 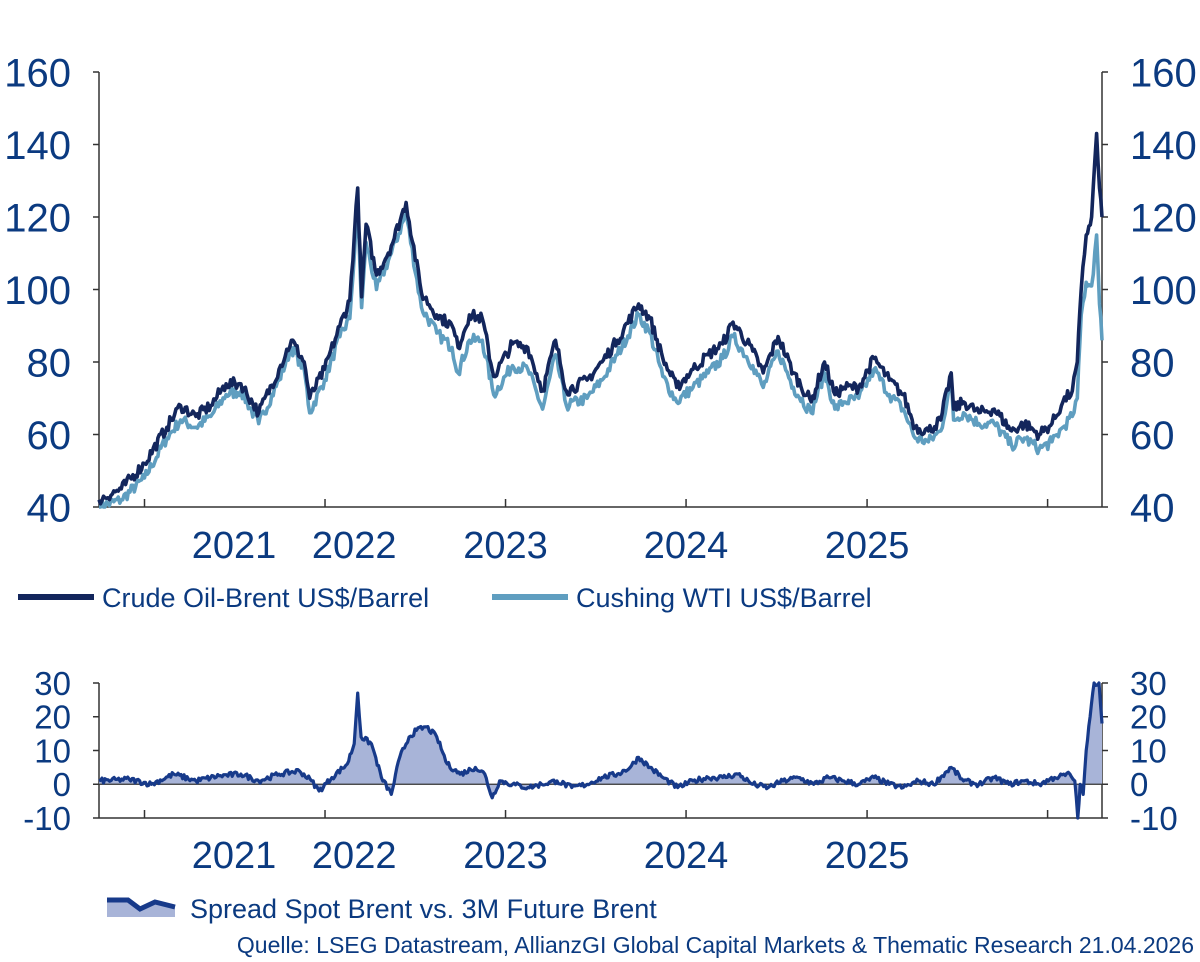 I want to click on left-y-tick-label: 140, so click(x=37, y=146).